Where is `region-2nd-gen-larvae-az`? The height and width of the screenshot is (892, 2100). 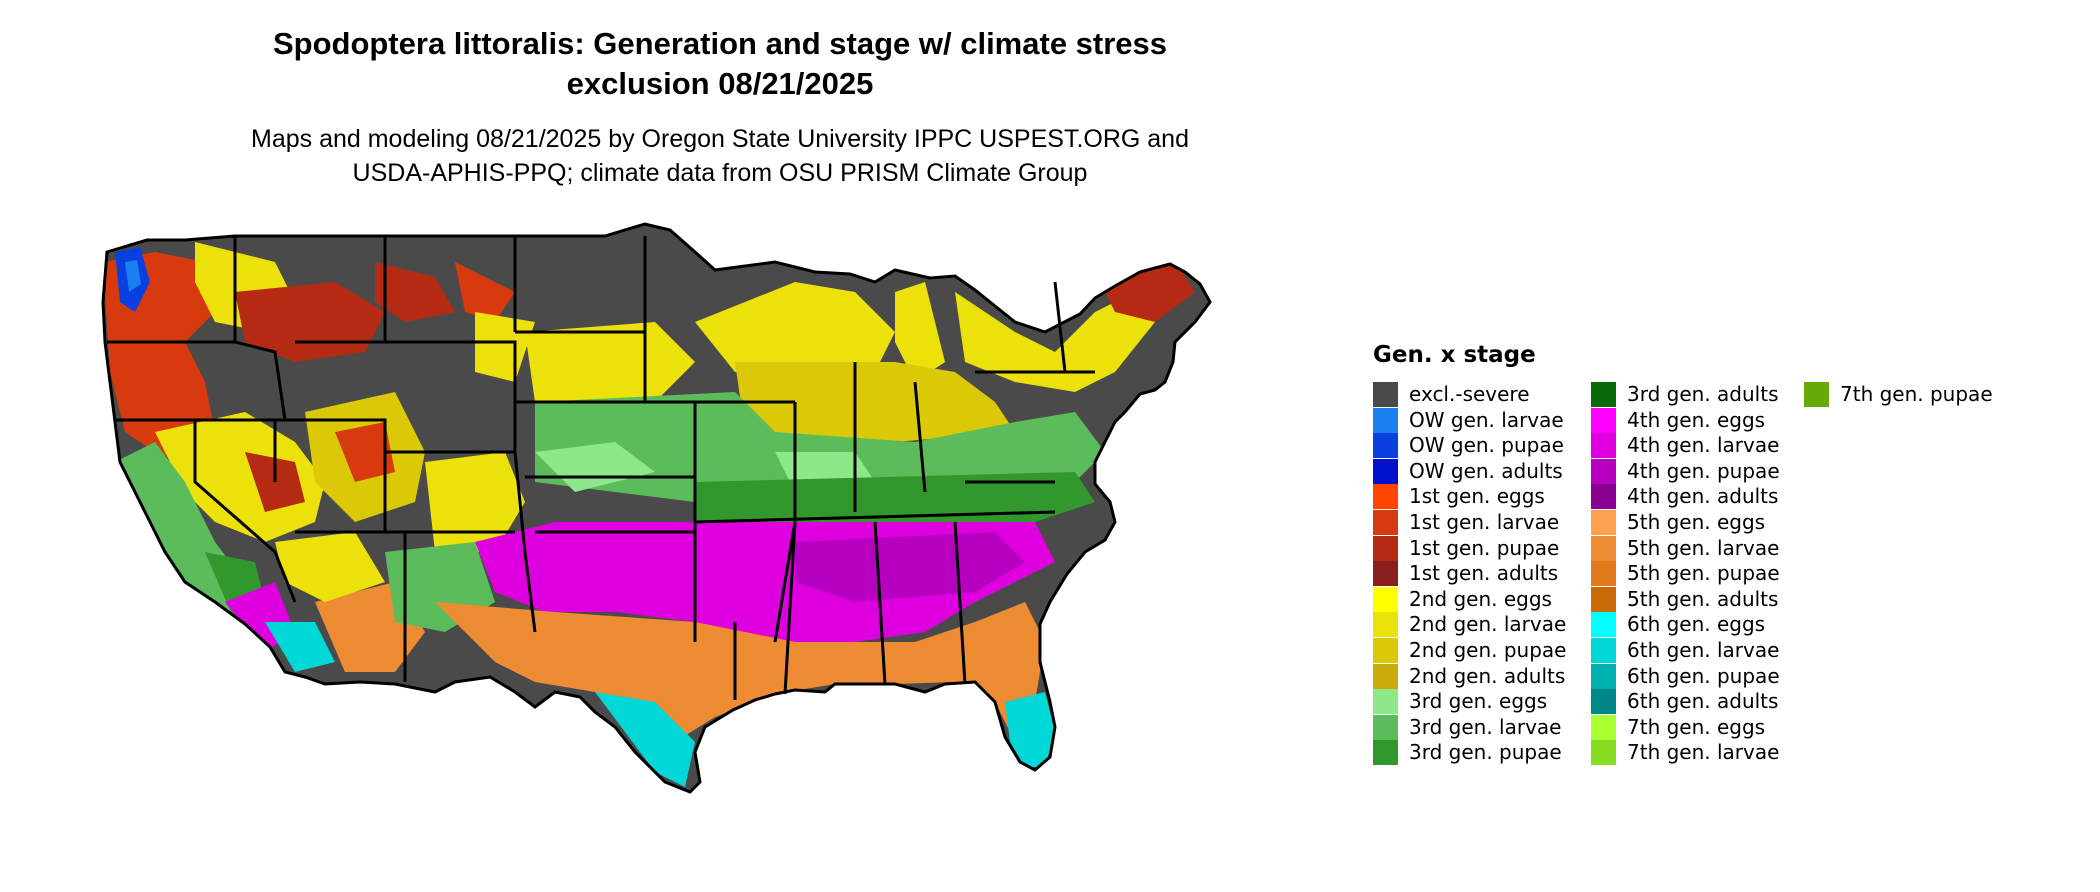
region-2nd-gen-larvae-az is located at coordinates (330, 567).